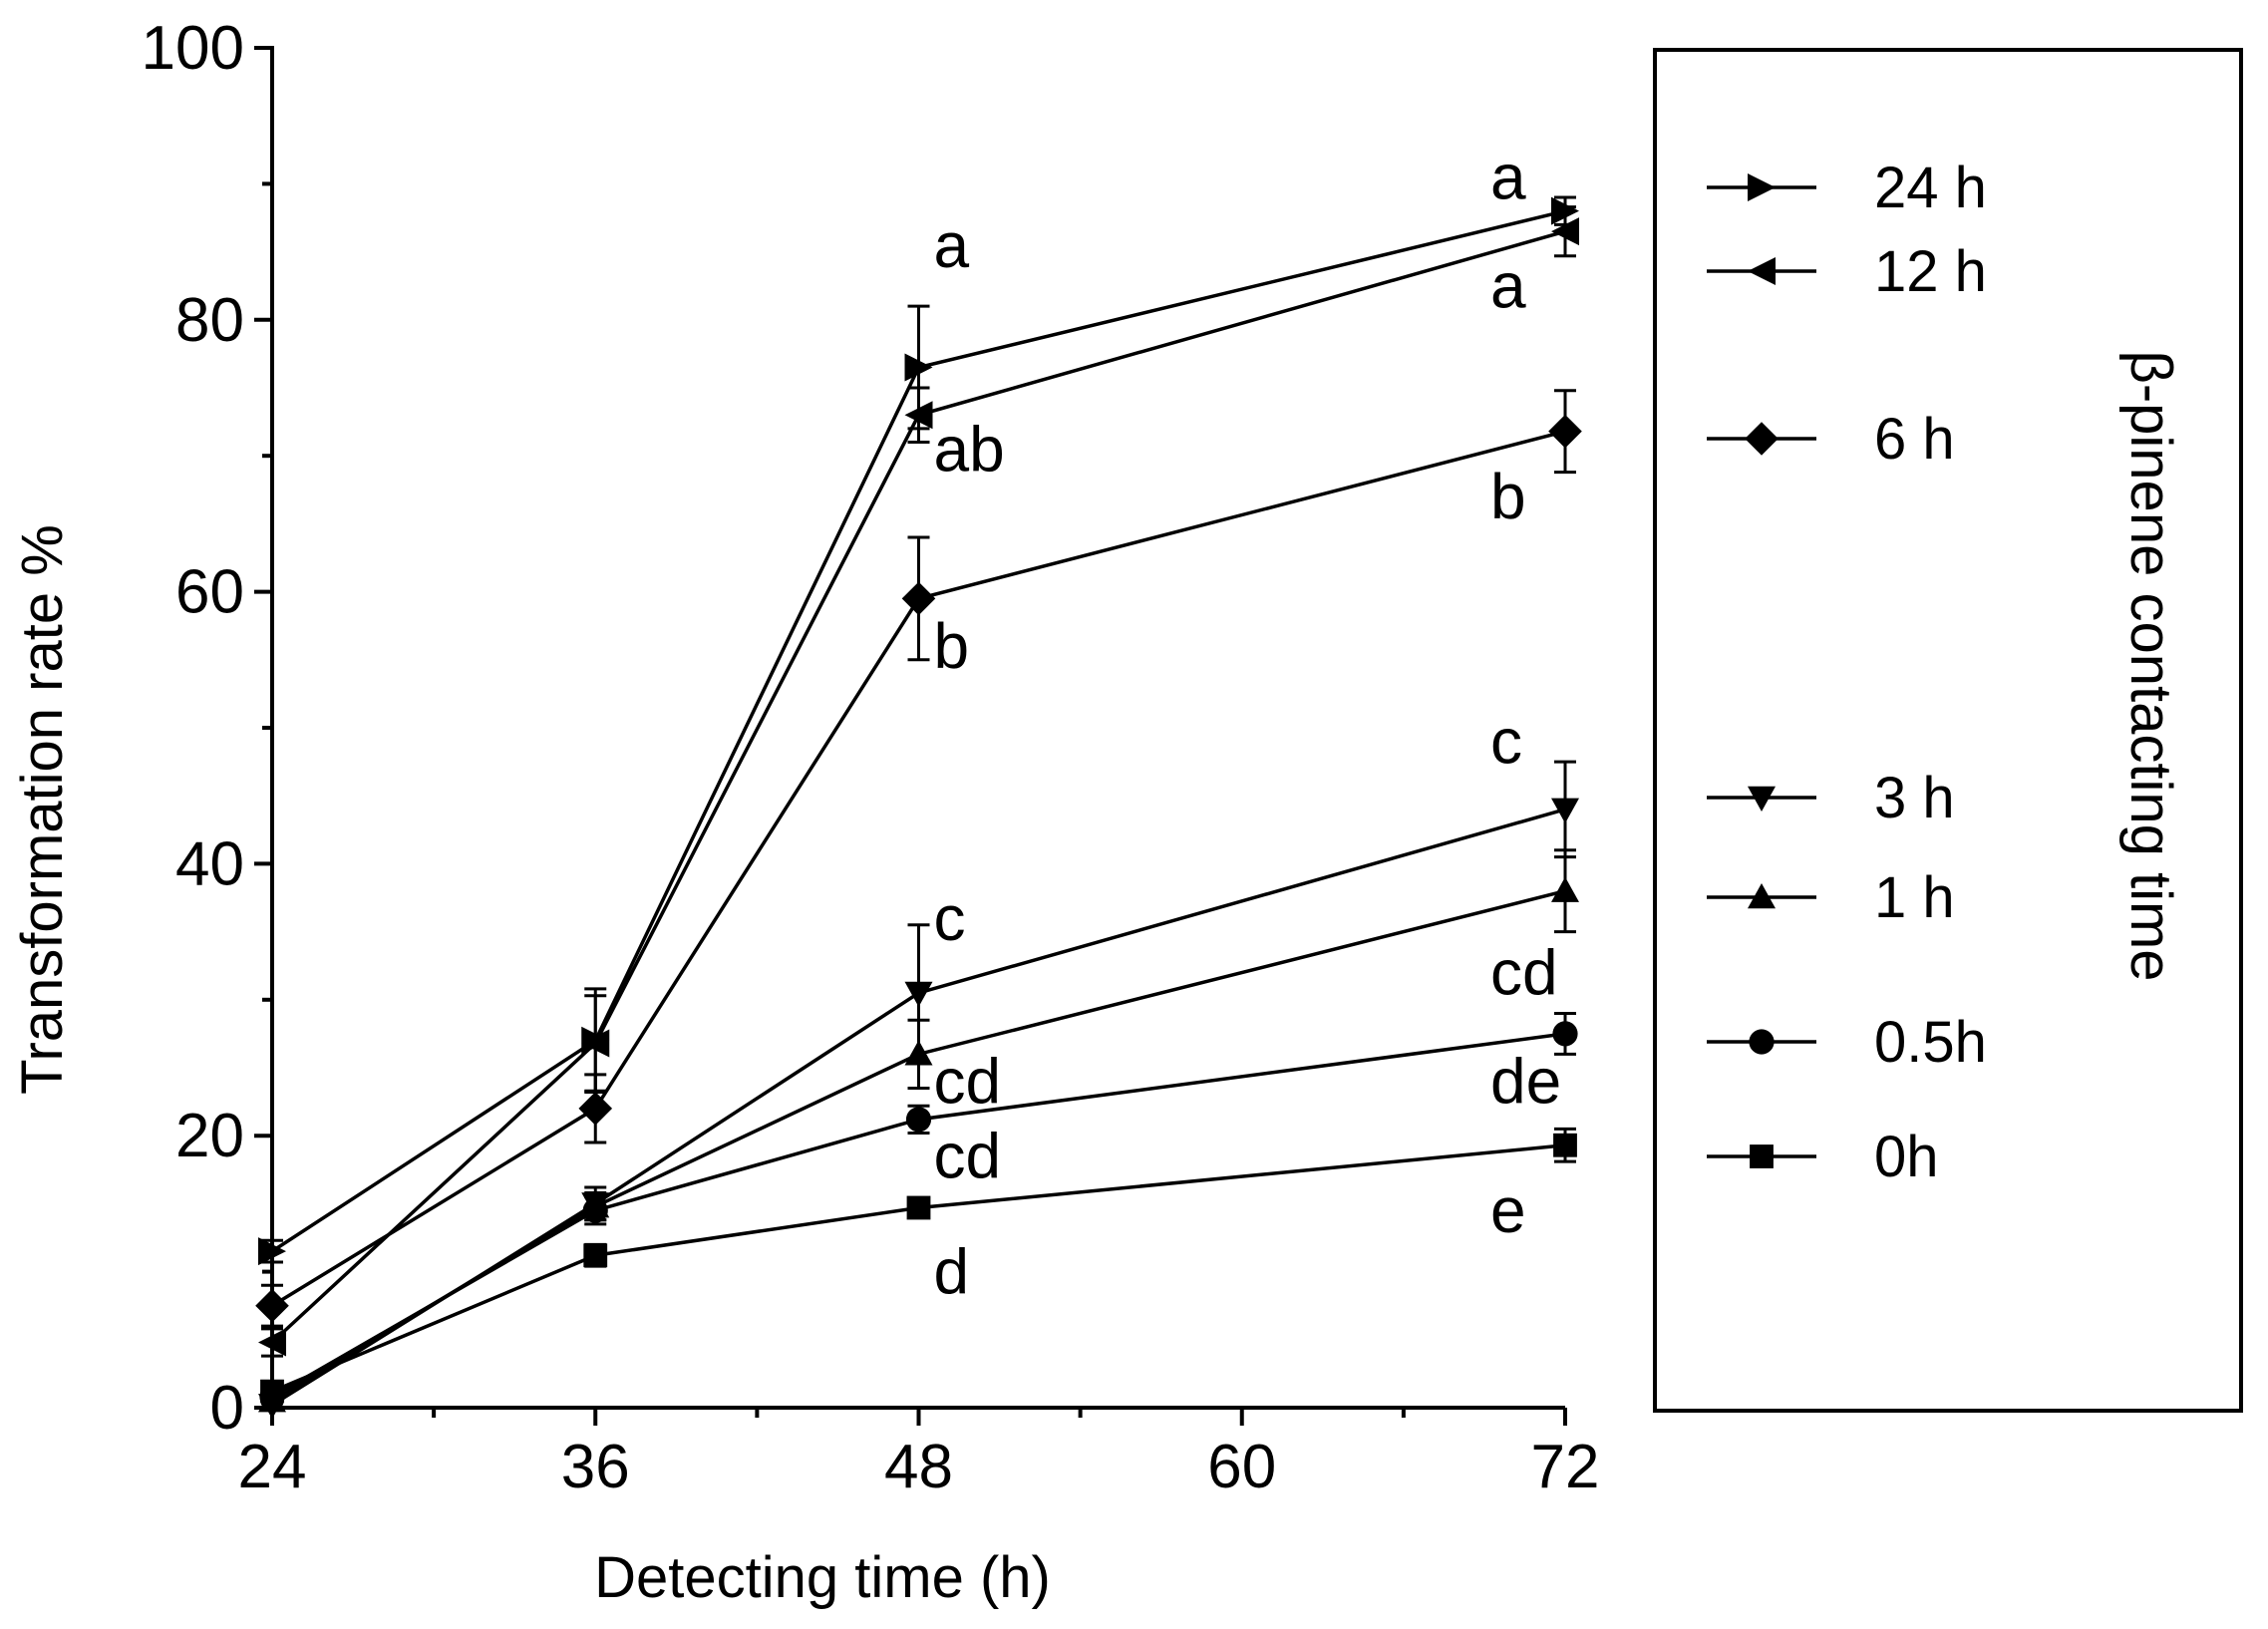 The image size is (2268, 1629). Describe the element at coordinates (1847, 1042) in the screenshot. I see `legend-item: 0.5h` at that location.